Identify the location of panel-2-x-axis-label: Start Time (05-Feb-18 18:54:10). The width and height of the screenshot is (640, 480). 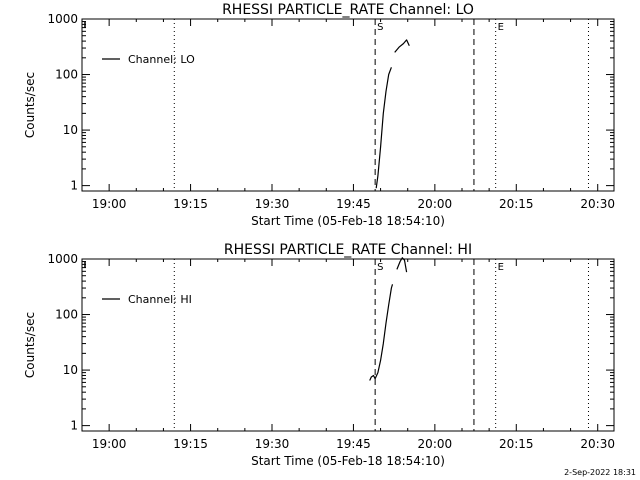
(348, 461).